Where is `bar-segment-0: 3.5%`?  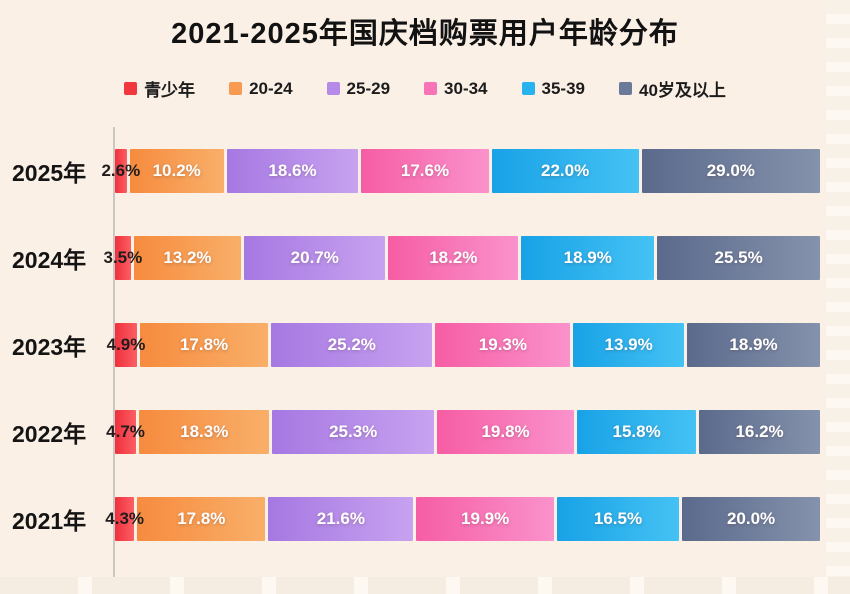
bar-segment-0: 3.5% is located at coordinates (122, 258).